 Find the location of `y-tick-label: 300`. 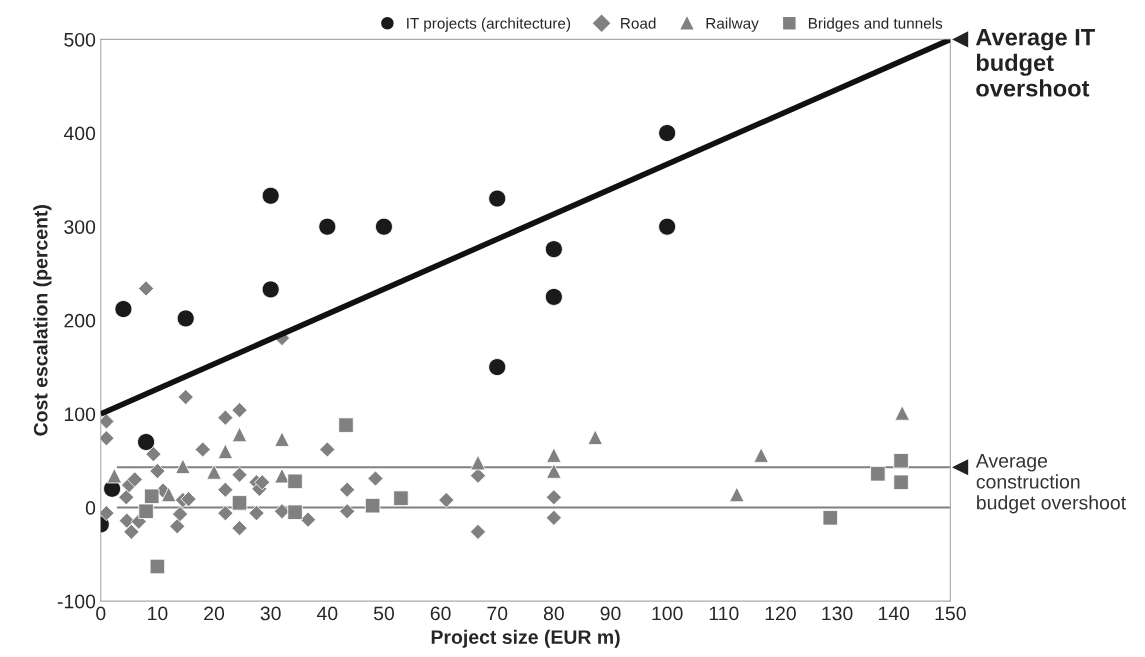

y-tick-label: 300 is located at coordinates (80, 227).